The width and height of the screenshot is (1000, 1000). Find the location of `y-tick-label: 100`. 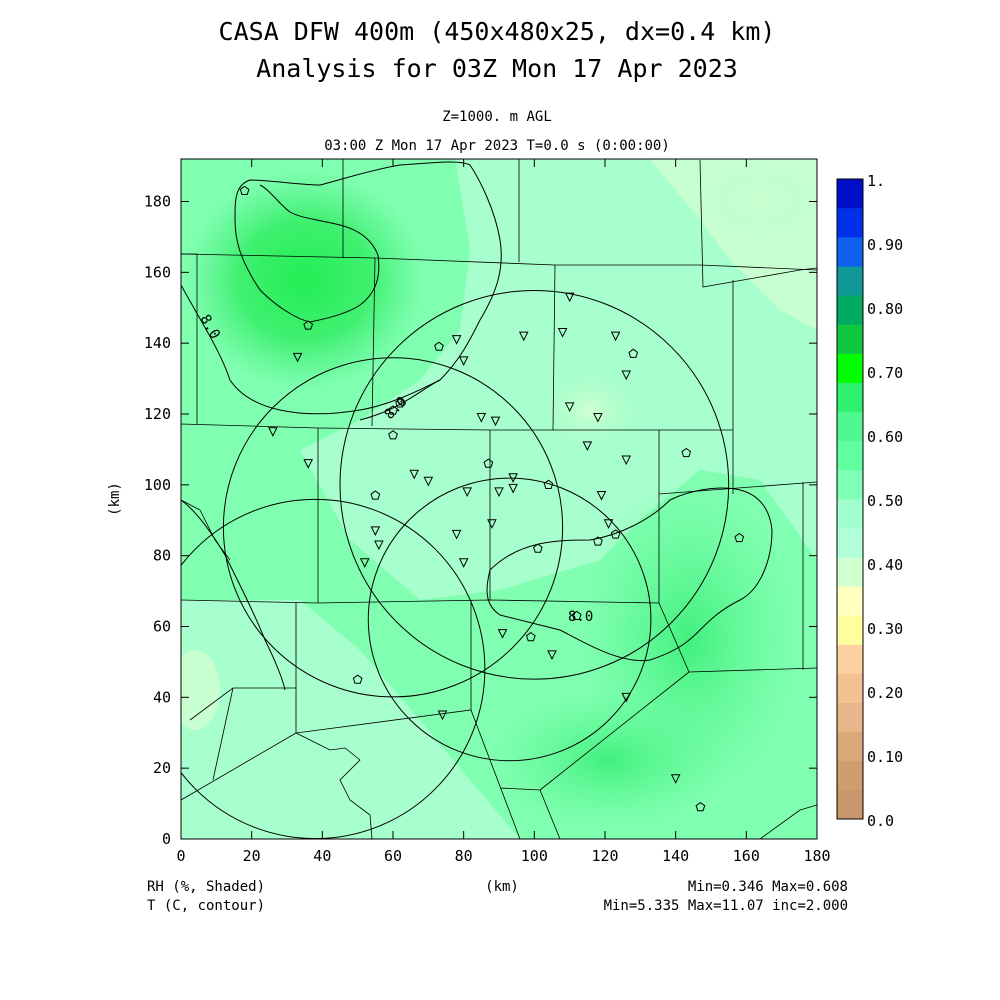

y-tick-label: 100 is located at coordinates (157, 485).